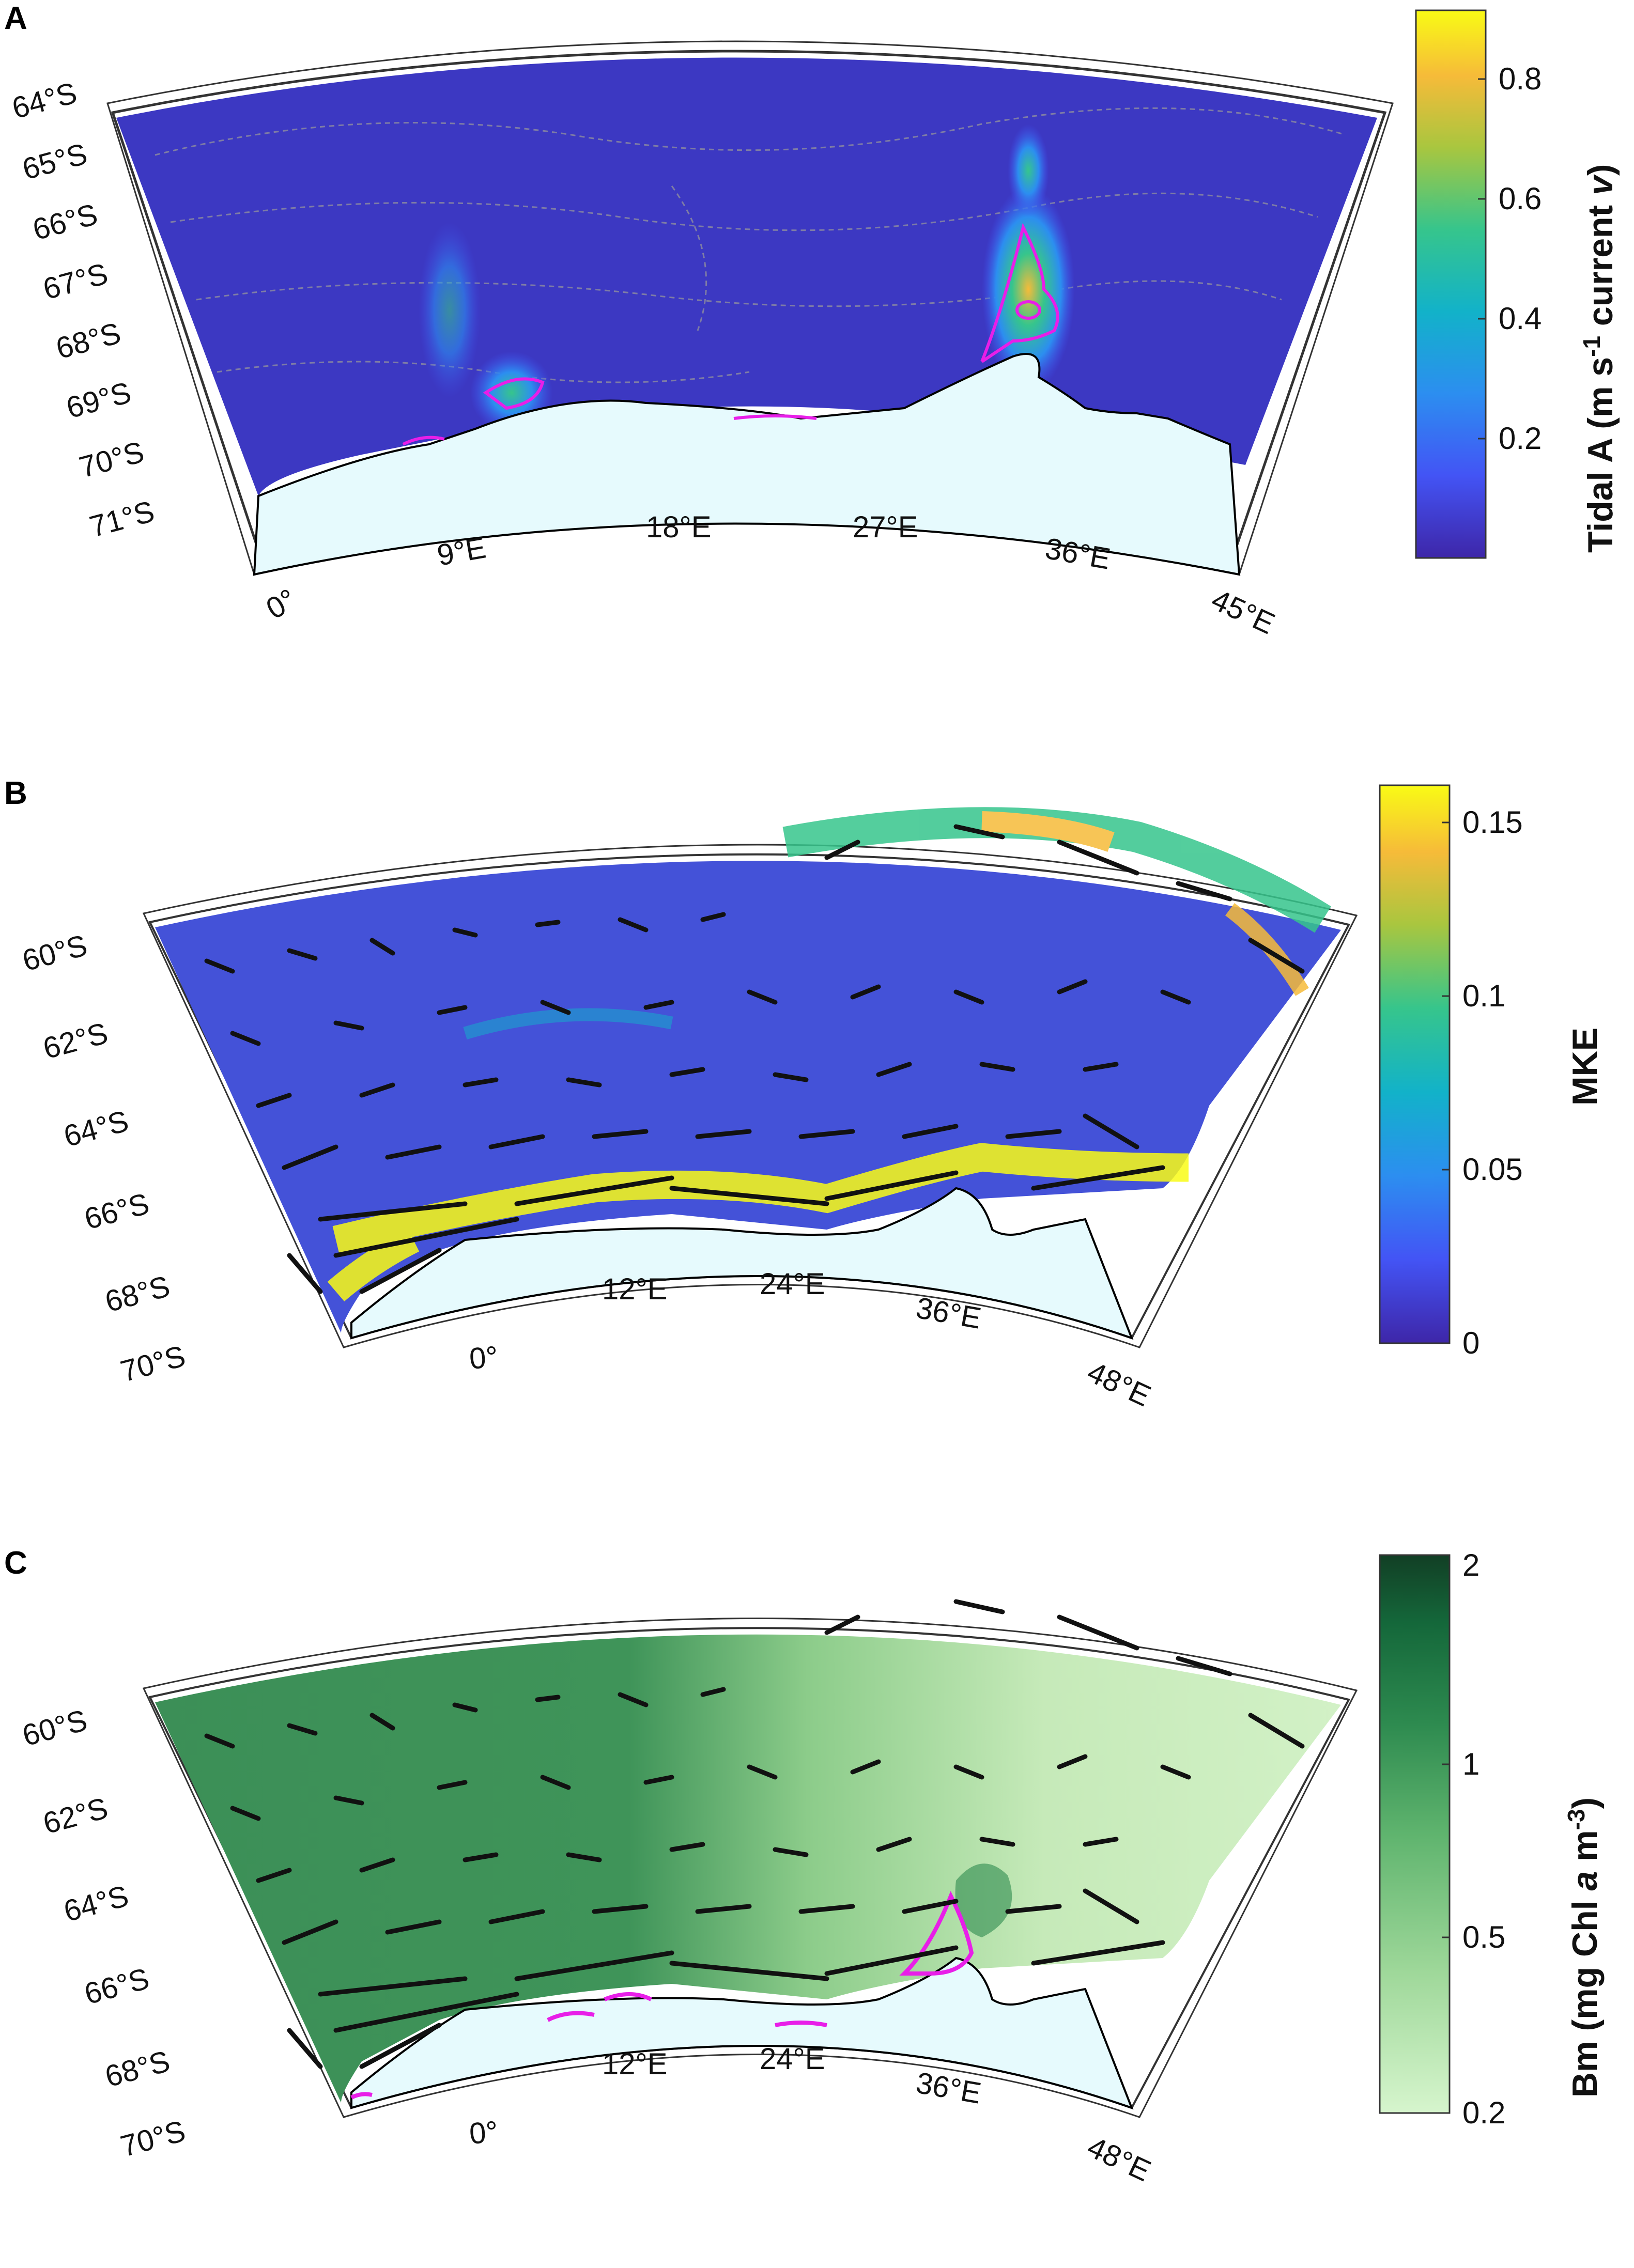  Describe the element at coordinates (1470, 1343) in the screenshot. I see `colorbar-b-tick: 0` at that location.